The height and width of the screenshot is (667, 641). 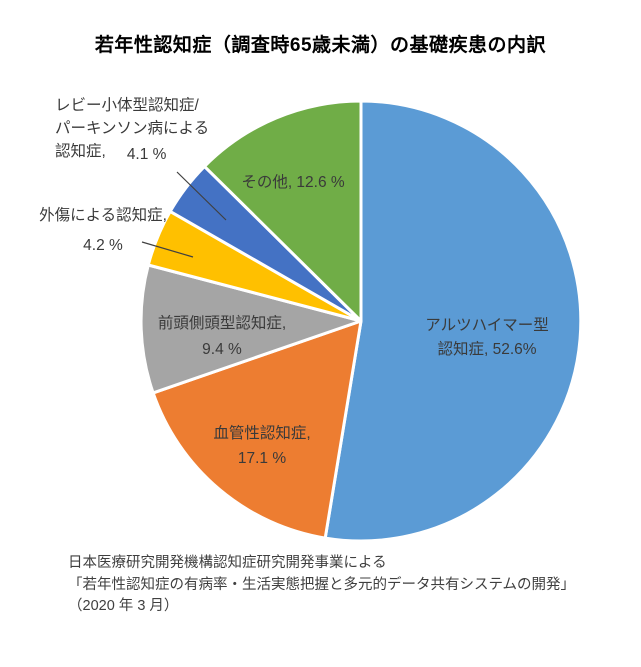 I want to click on data-label-text: 前頭側頭型認知症,, so click(x=222, y=323).